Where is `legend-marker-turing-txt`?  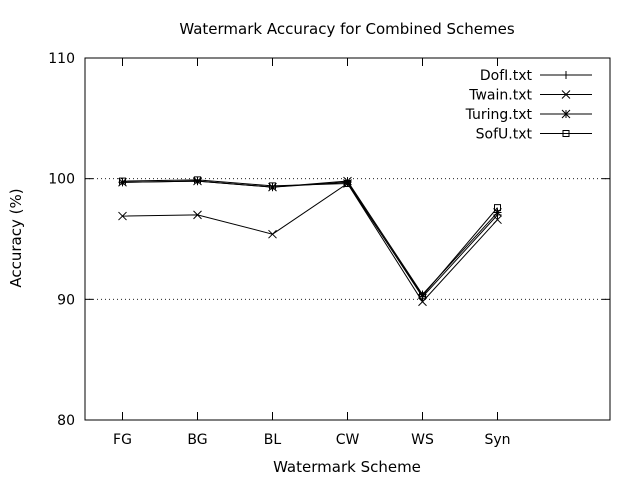 legend-marker-turing-txt is located at coordinates (566, 114).